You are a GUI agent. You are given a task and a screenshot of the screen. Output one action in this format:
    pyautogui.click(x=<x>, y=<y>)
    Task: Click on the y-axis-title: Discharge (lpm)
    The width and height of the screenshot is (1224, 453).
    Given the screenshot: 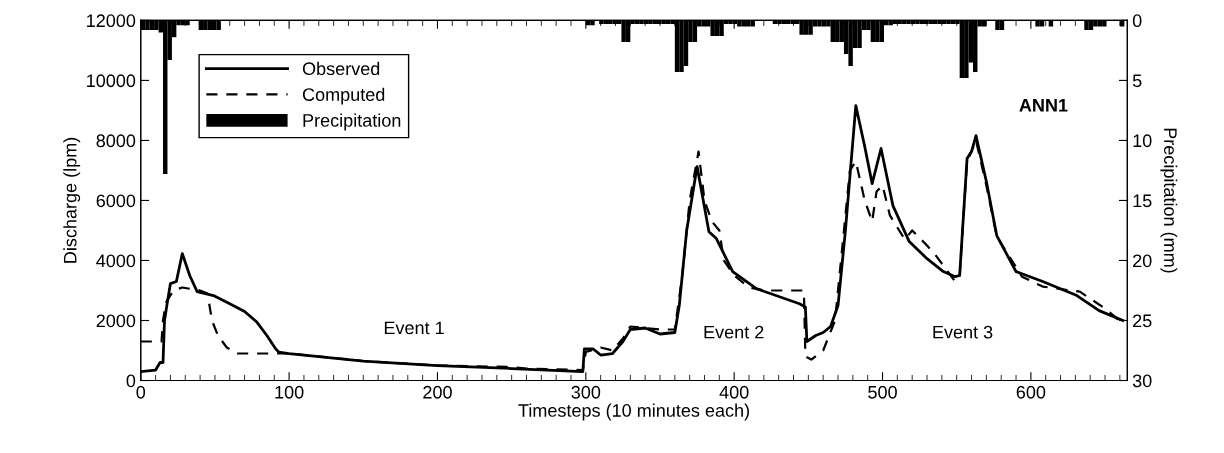 What is the action you would take?
    pyautogui.click(x=72, y=200)
    